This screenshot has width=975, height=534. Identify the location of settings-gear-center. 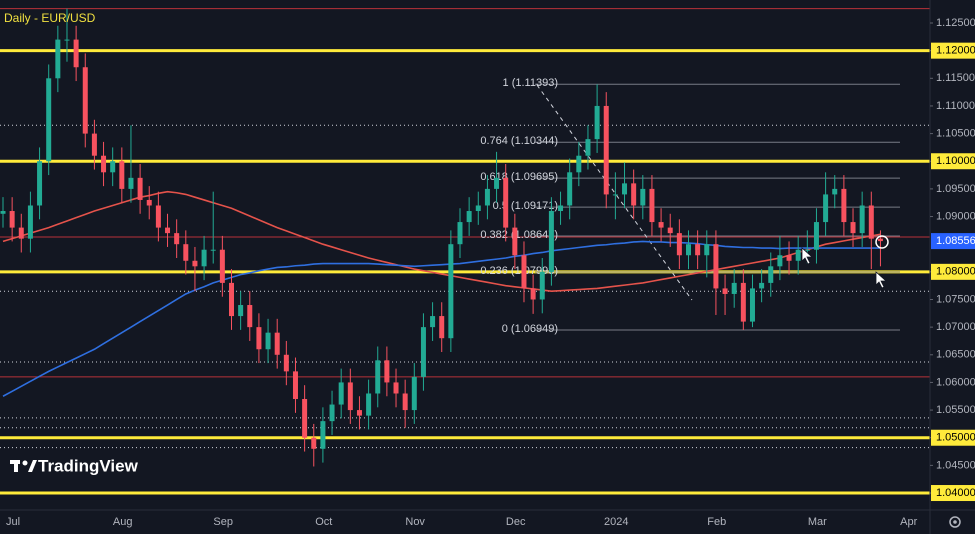
(955, 522).